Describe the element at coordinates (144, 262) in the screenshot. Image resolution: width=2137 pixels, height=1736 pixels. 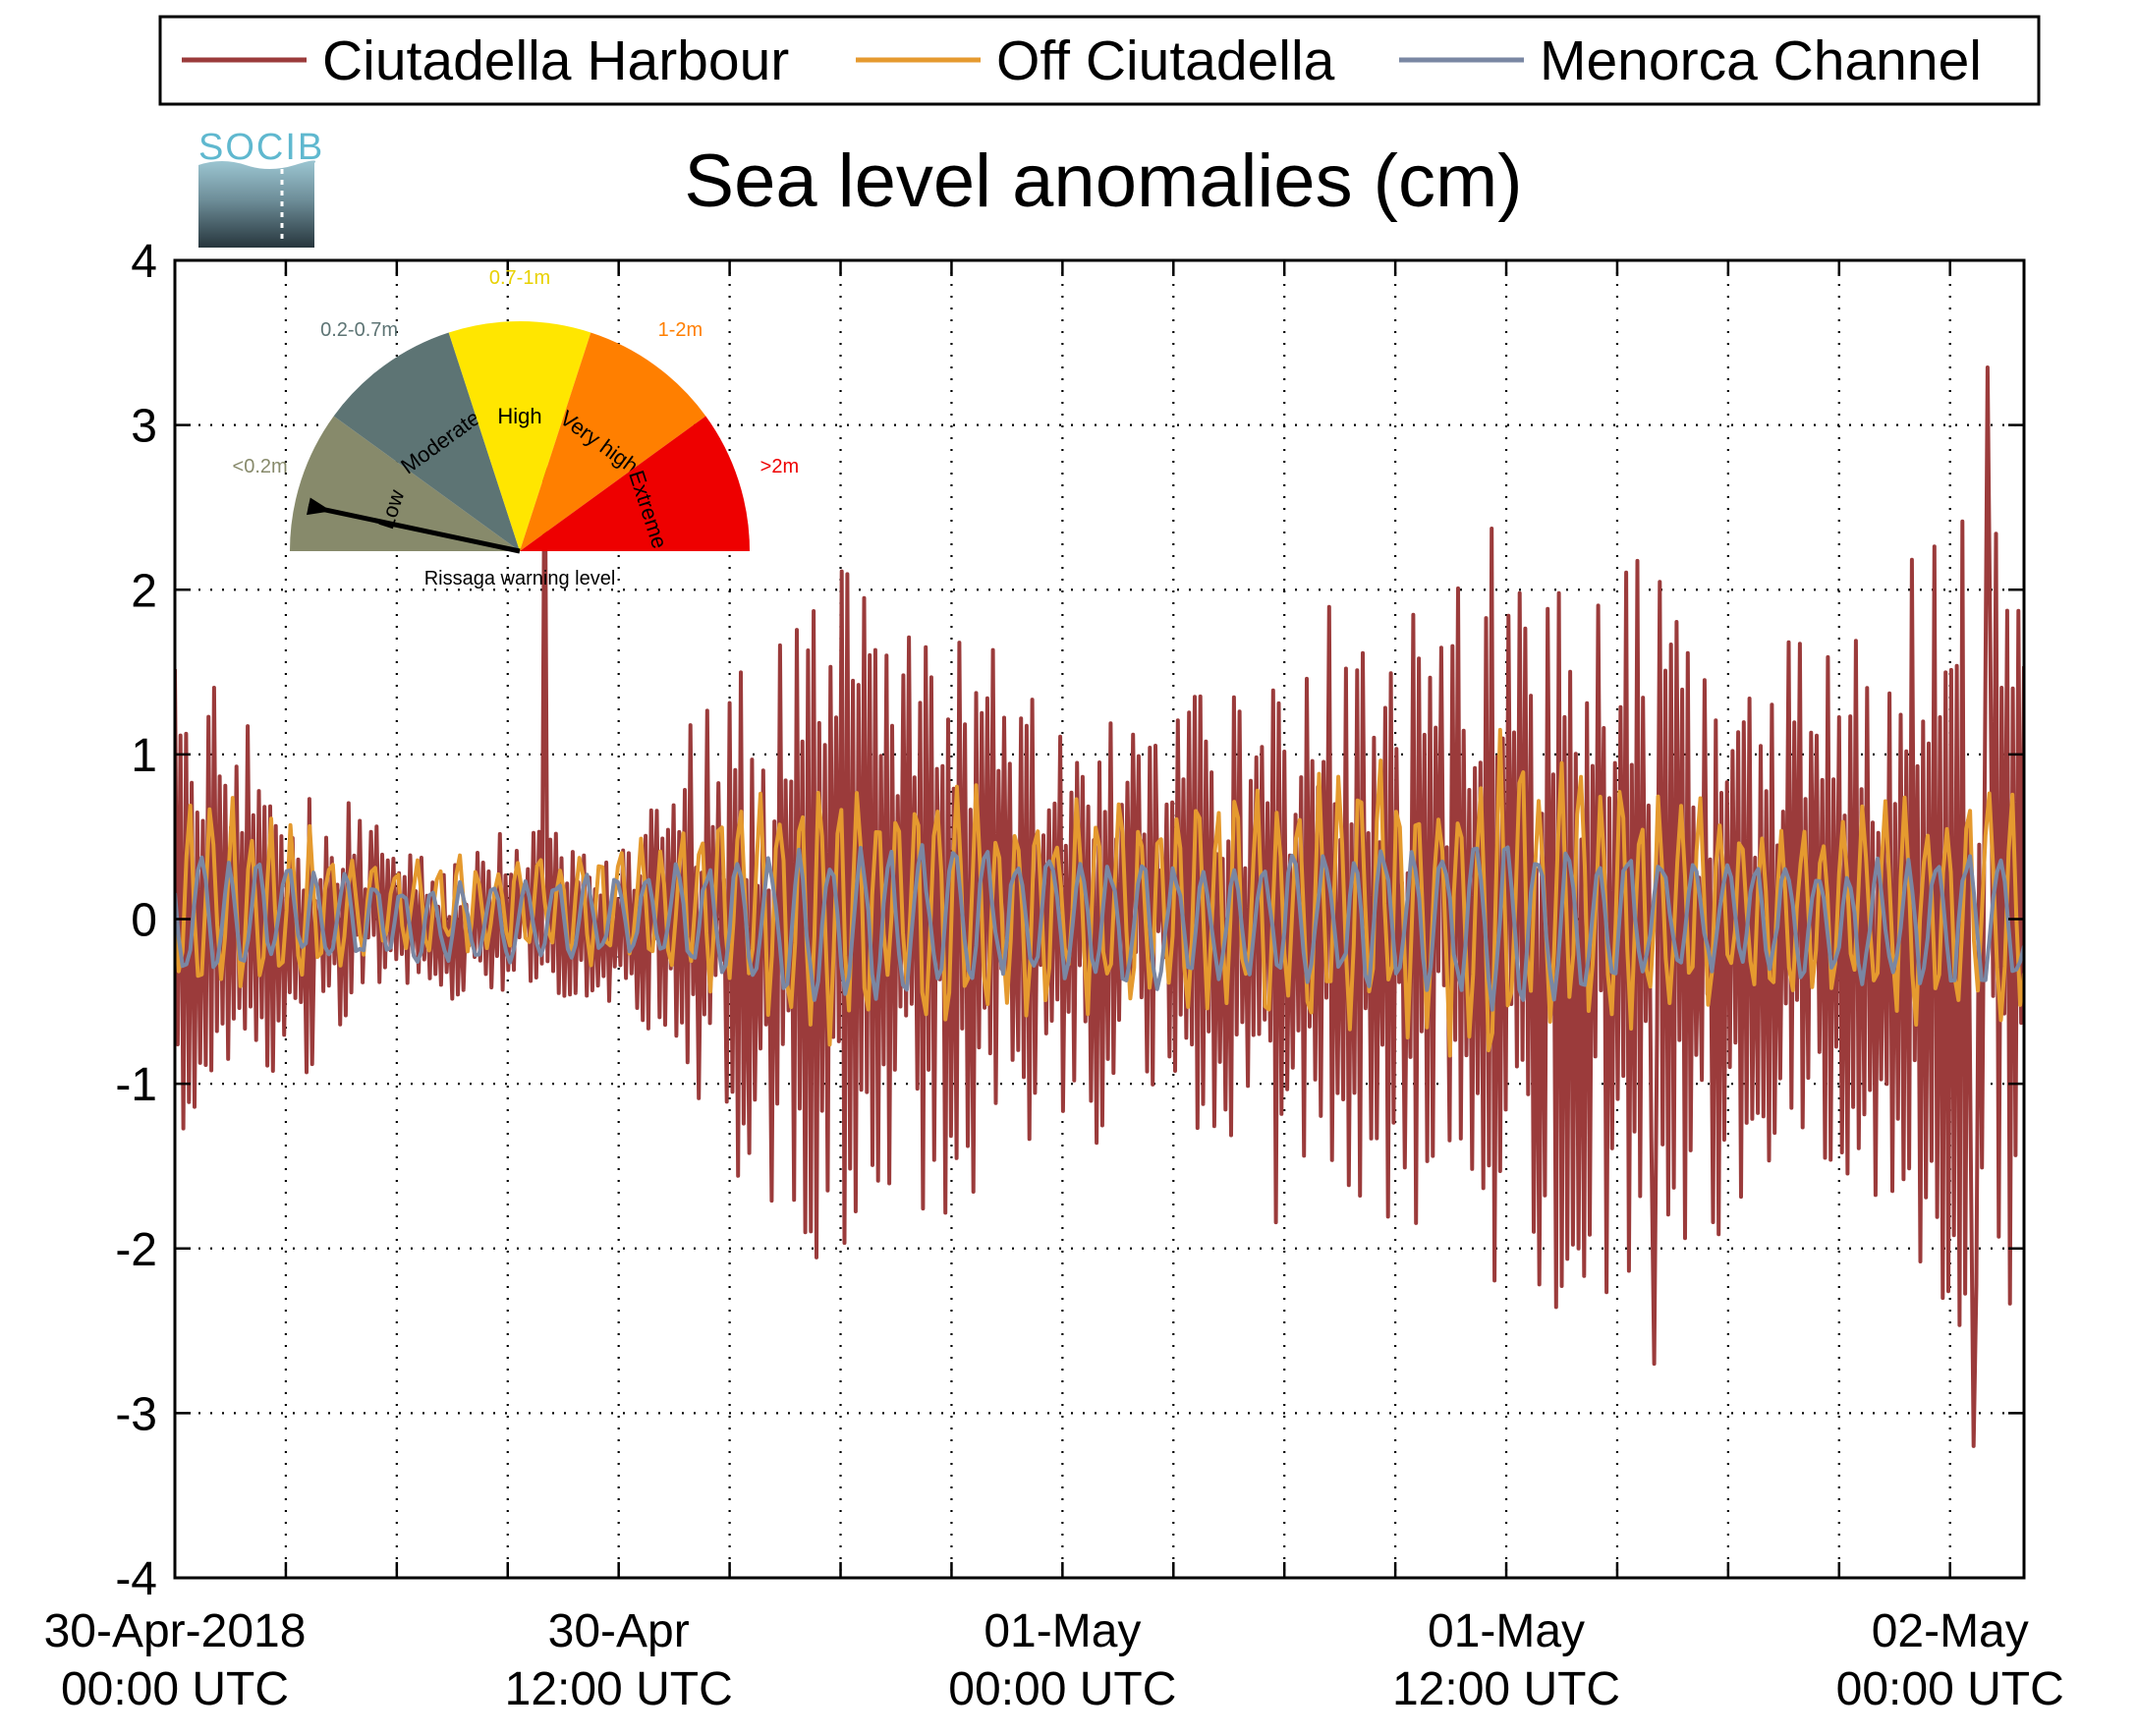
I see `y-tick-label: 4` at that location.